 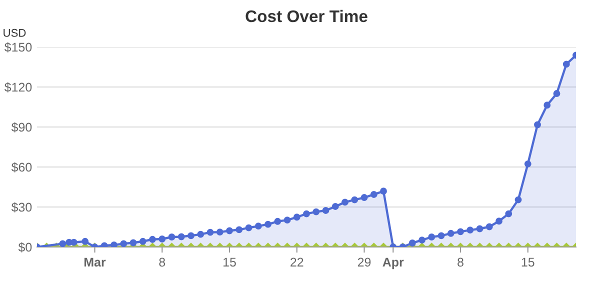 What do you see at coordinates (297, 262) in the screenshot?
I see `x-tick-label: 22` at bounding box center [297, 262].